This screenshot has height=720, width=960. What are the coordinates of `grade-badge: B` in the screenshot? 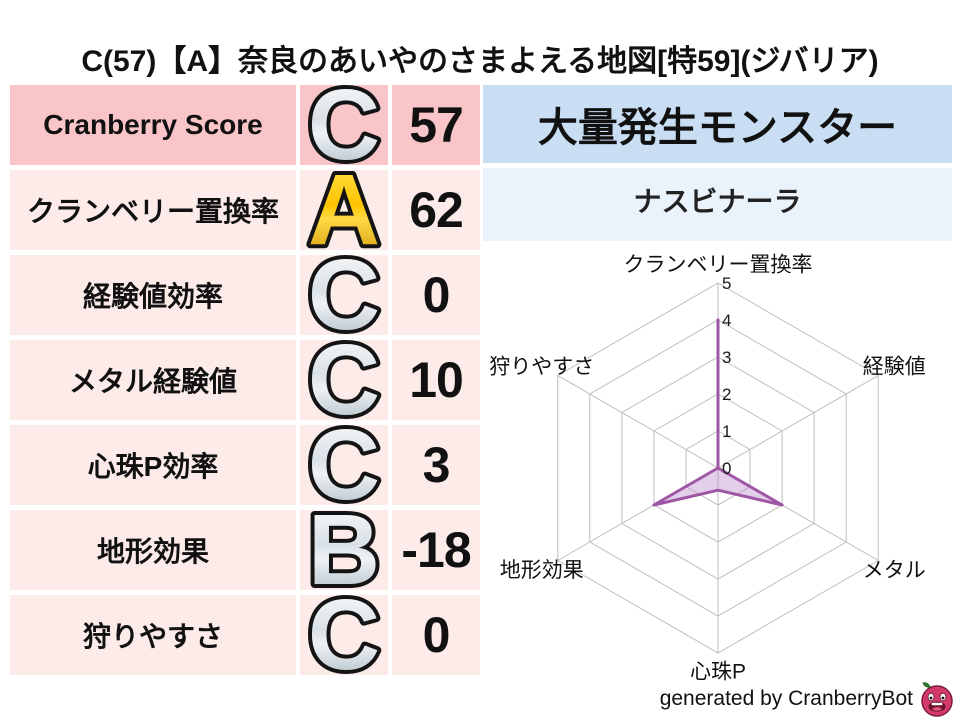 It's located at (344, 550).